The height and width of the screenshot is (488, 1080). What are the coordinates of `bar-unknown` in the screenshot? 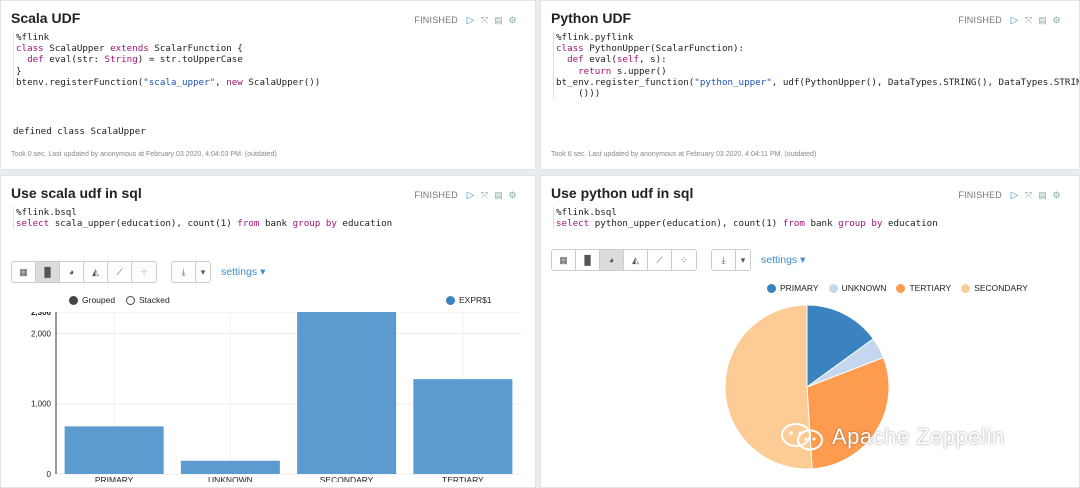 It's located at (230, 467).